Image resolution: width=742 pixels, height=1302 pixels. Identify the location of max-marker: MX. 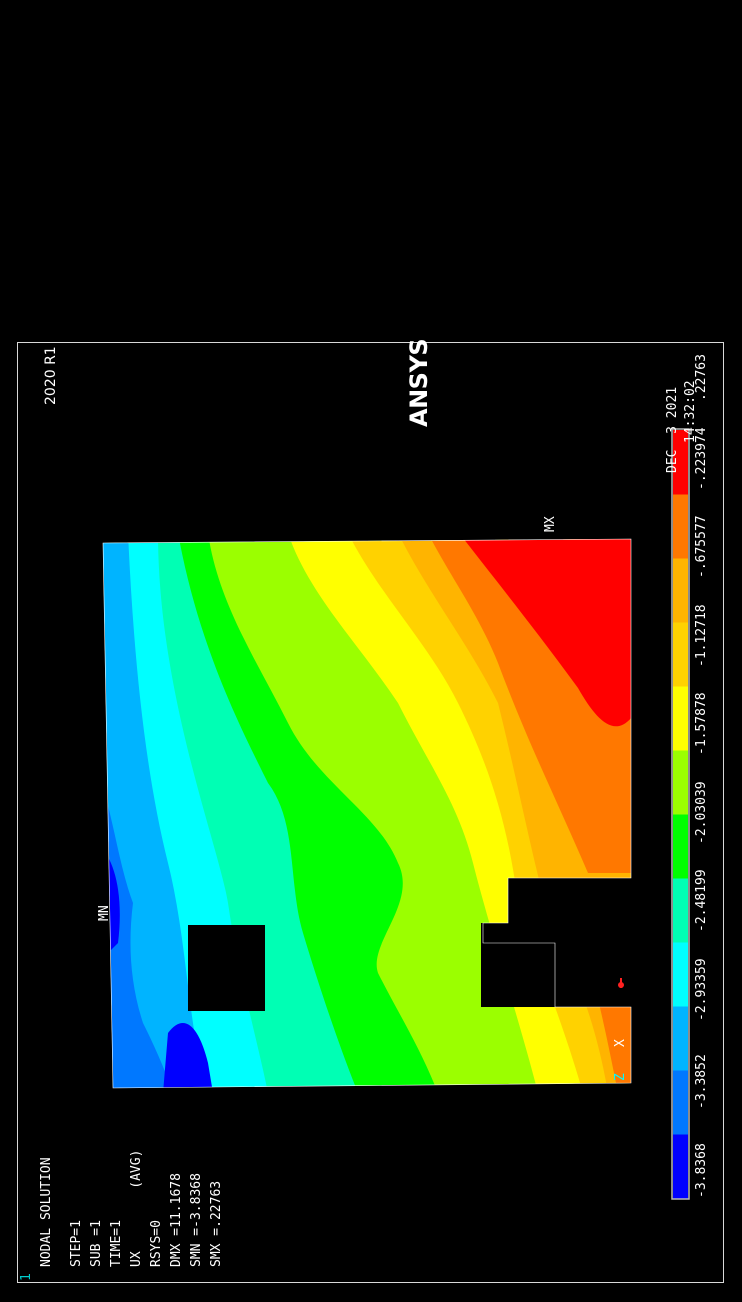
(550, 524).